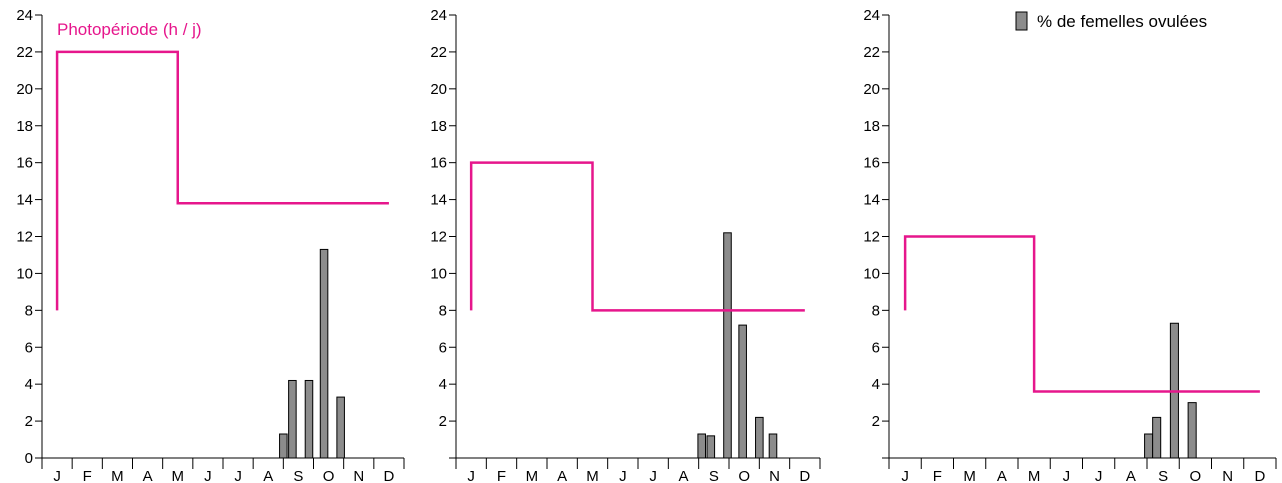 The image size is (1282, 483). What do you see at coordinates (129, 29) in the screenshot?
I see `photoperiod-label: Photopériode (h / j)` at bounding box center [129, 29].